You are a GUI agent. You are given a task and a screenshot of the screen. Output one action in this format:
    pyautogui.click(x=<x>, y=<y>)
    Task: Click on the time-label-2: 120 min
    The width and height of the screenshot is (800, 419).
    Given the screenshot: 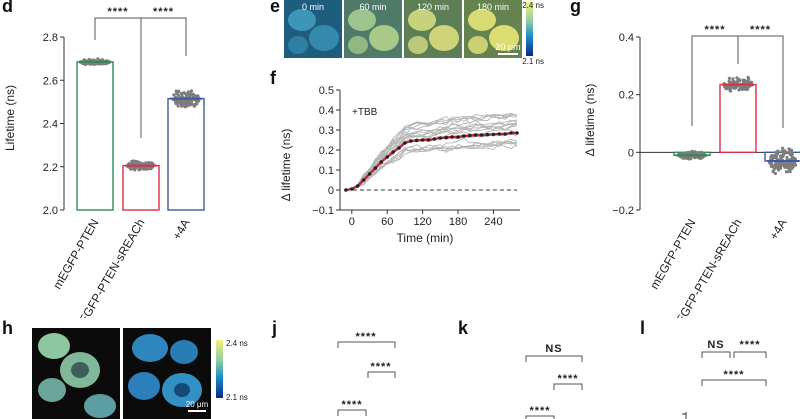 What is the action you would take?
    pyautogui.click(x=433, y=7)
    